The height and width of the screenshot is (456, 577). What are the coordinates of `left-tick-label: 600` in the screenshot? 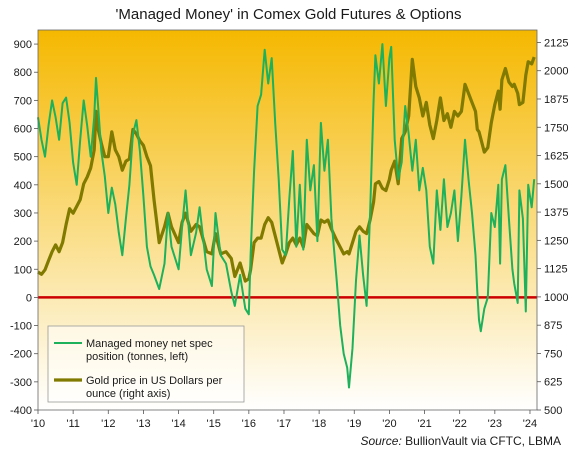 It's located at (23, 130).